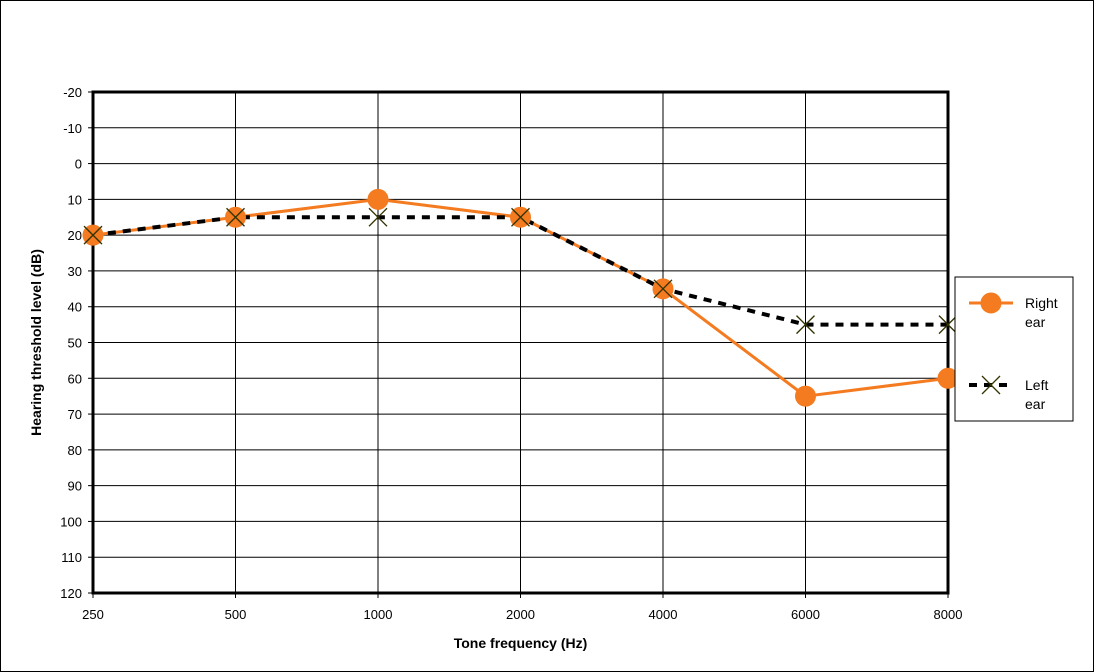  Describe the element at coordinates (71, 557) in the screenshot. I see `y-tick-label: 110` at that location.